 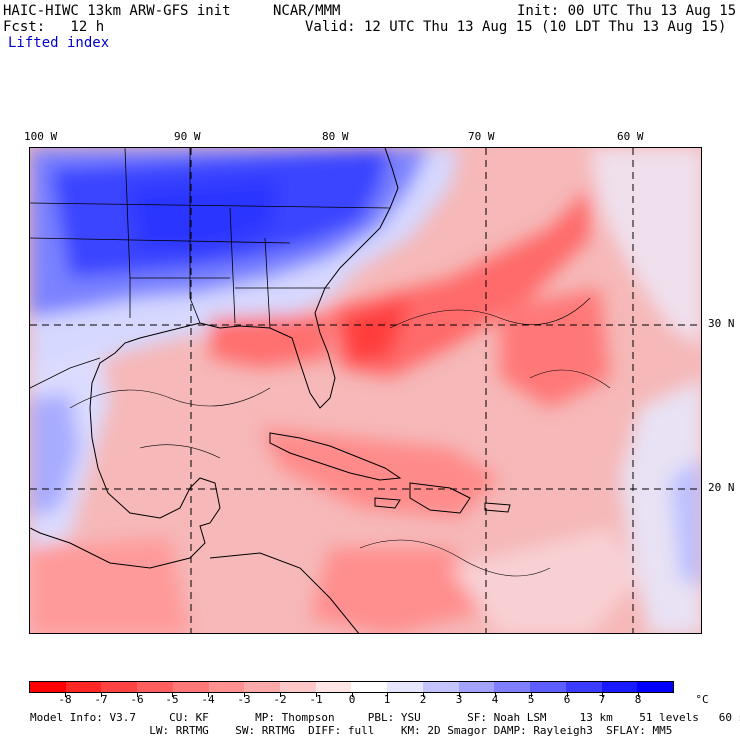 What do you see at coordinates (627, 11) in the screenshot?
I see `init-time: Init: 00 UTC Thu 13 Aug 15` at bounding box center [627, 11].